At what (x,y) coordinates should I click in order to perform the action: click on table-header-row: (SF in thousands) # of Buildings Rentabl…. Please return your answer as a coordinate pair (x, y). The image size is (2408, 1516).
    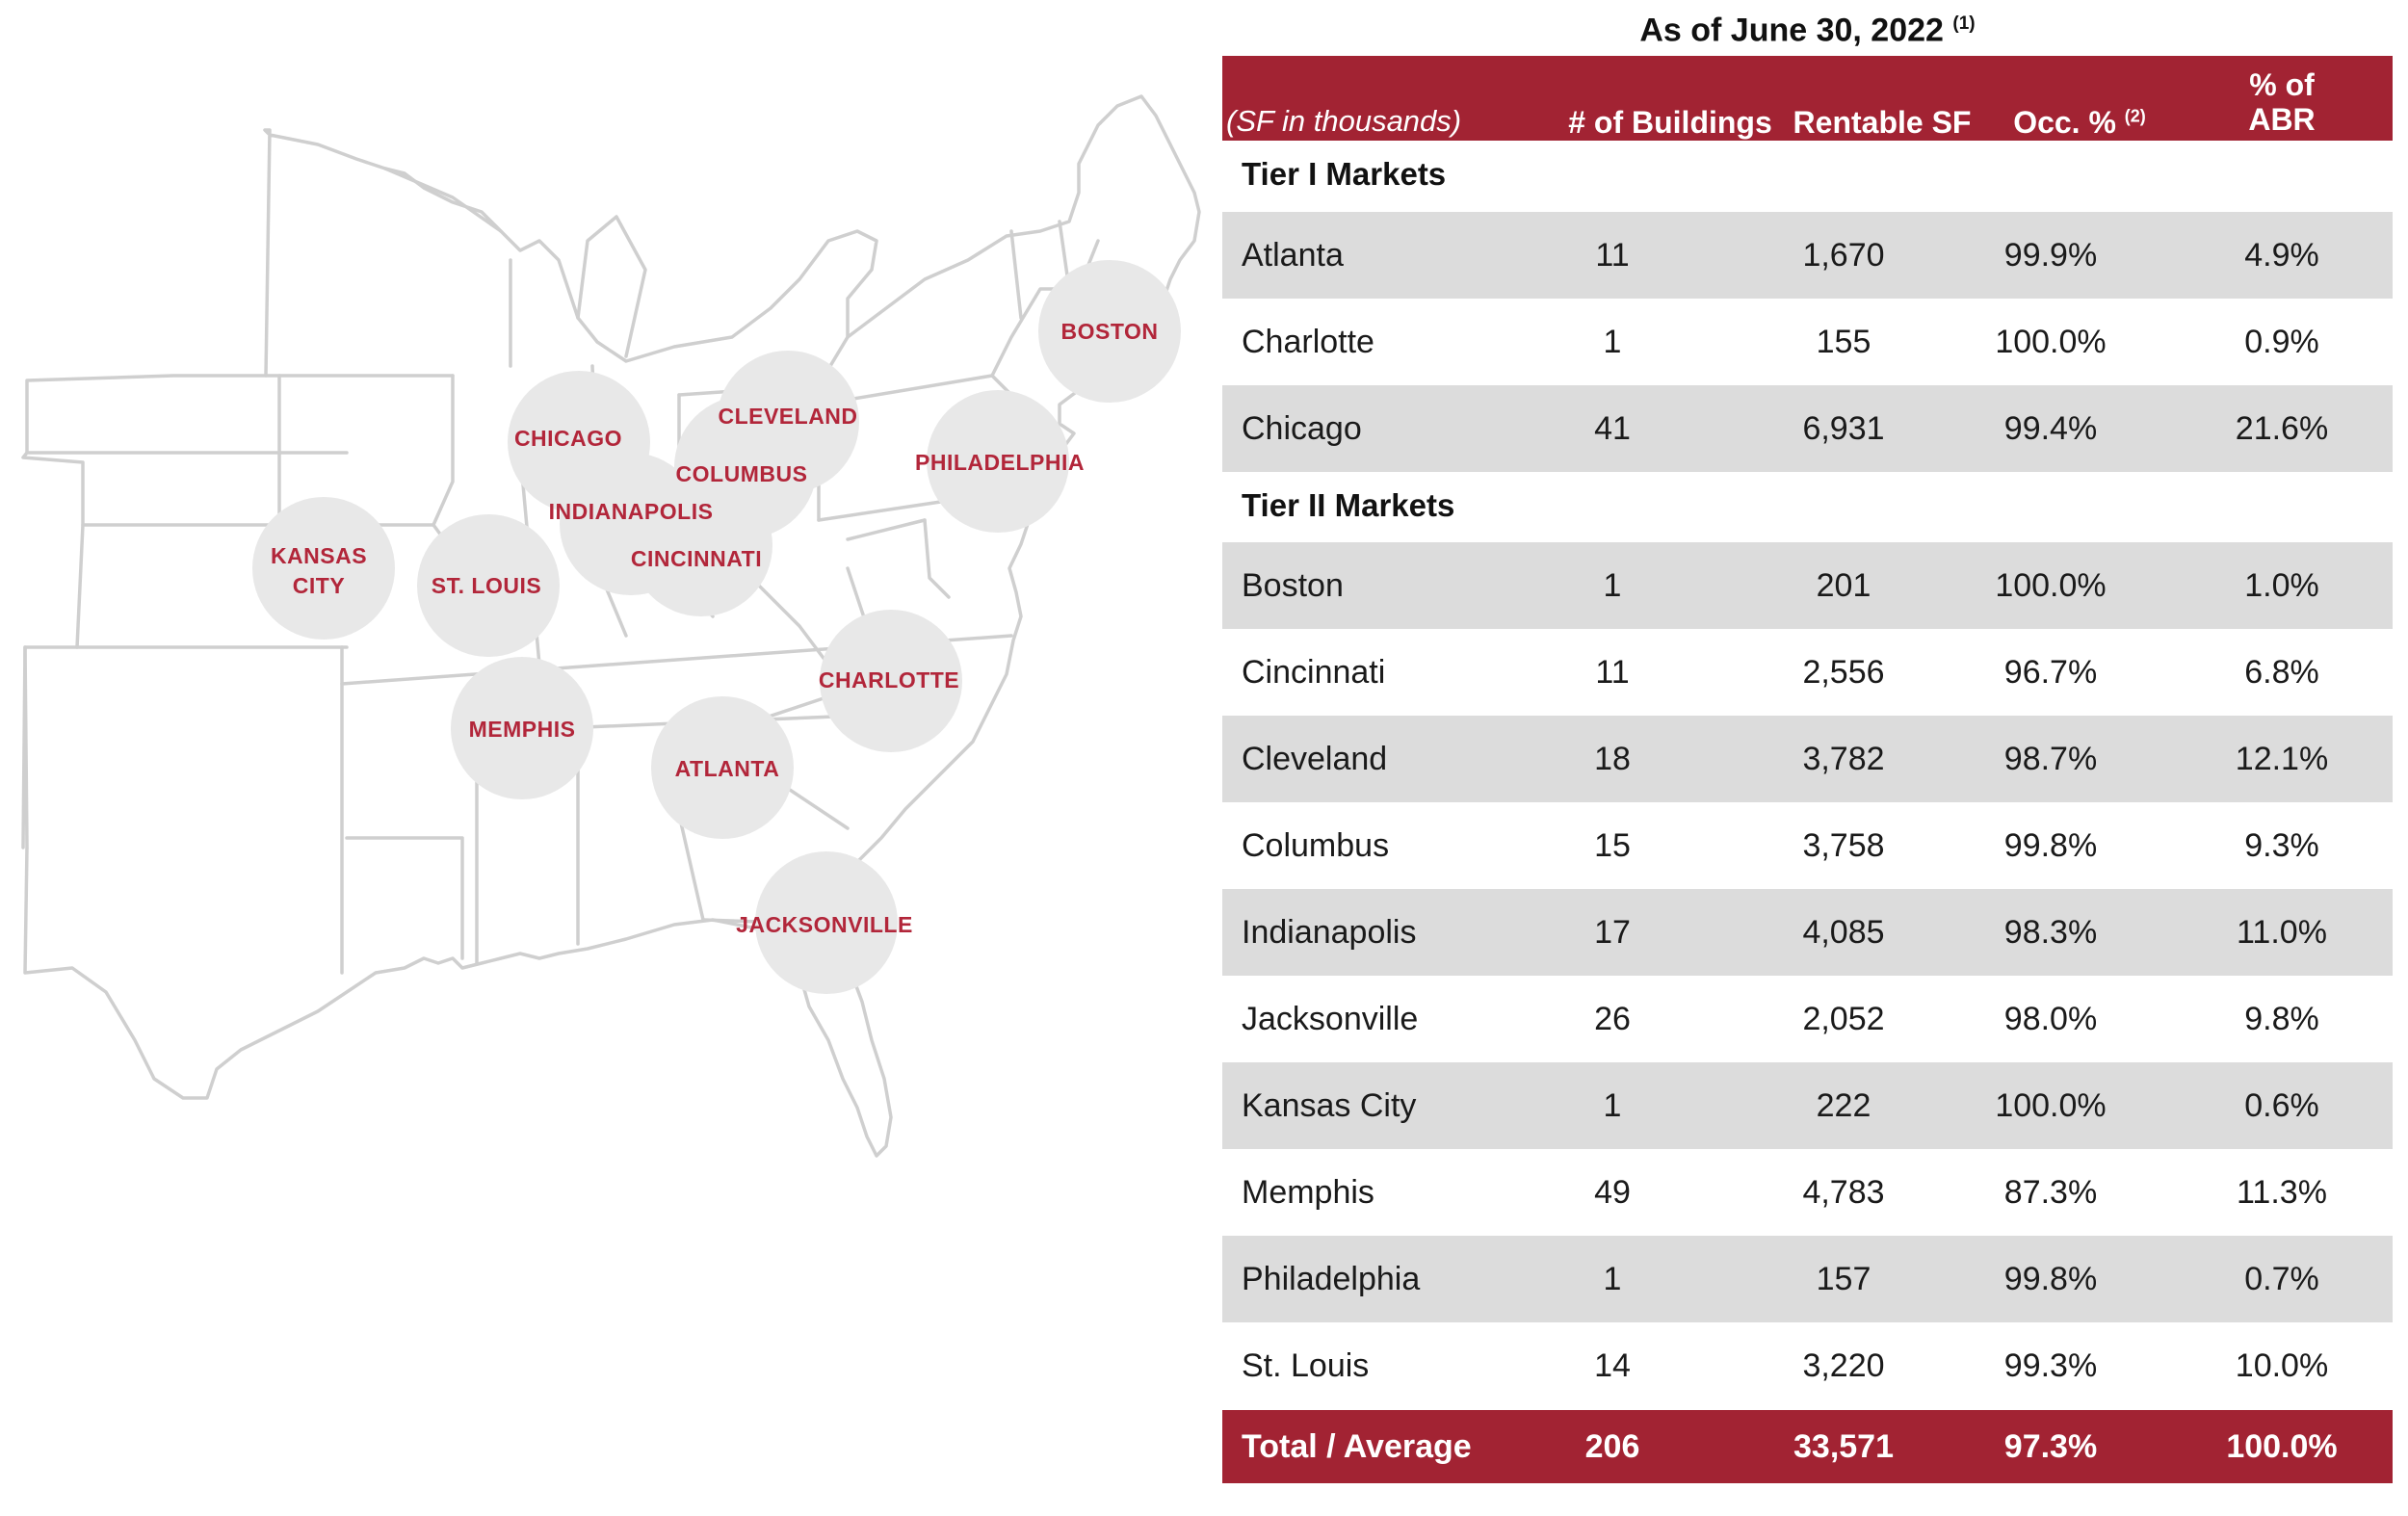
    Looking at the image, I should click on (1807, 98).